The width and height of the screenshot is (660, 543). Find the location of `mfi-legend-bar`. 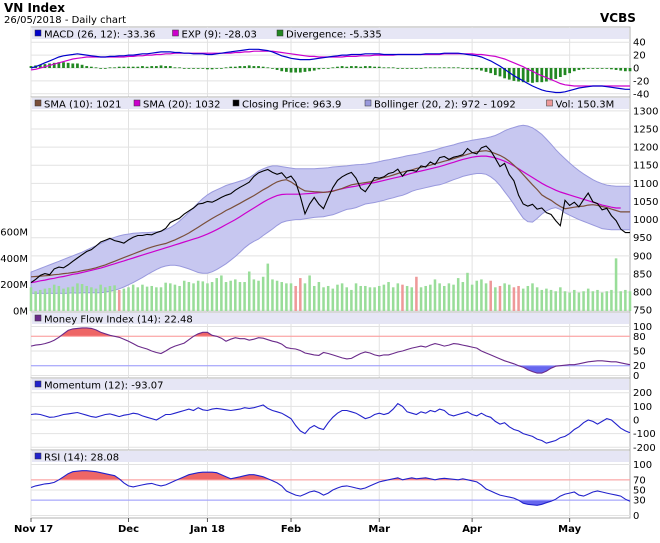

mfi-legend-bar is located at coordinates (330, 318).